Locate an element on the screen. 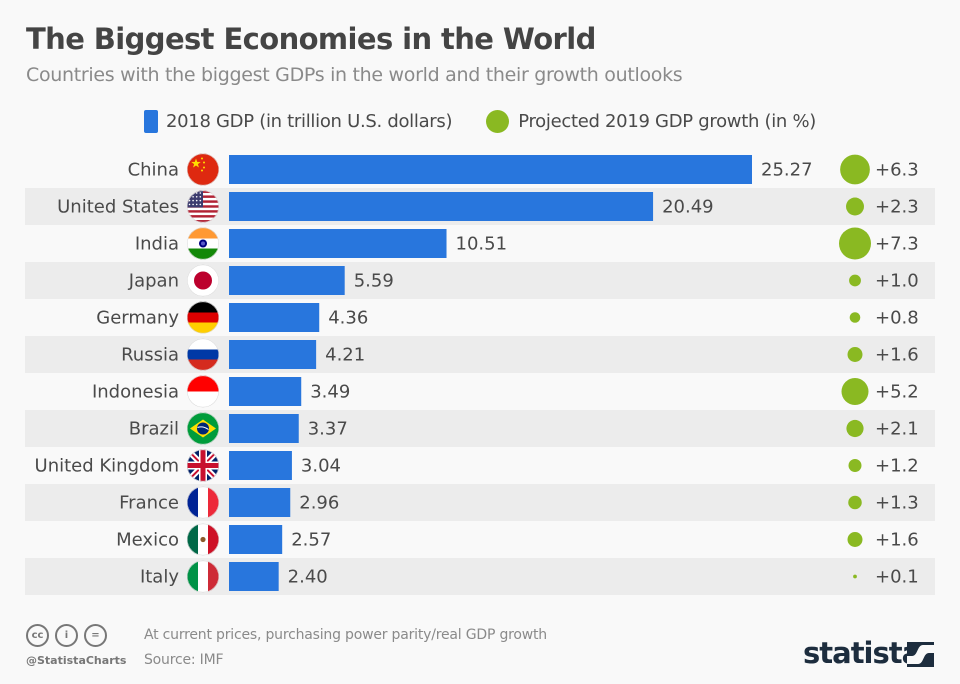  country-label: Italy is located at coordinates (159, 577).